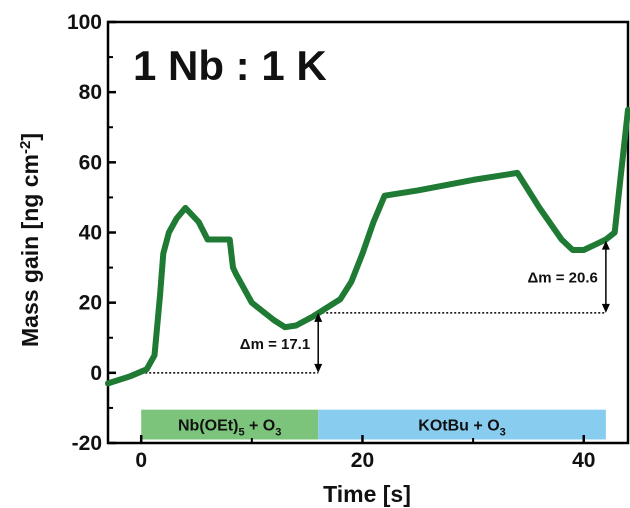  Describe the element at coordinates (275, 344) in the screenshot. I see `delta-label-1: Δm = 17.1` at that location.